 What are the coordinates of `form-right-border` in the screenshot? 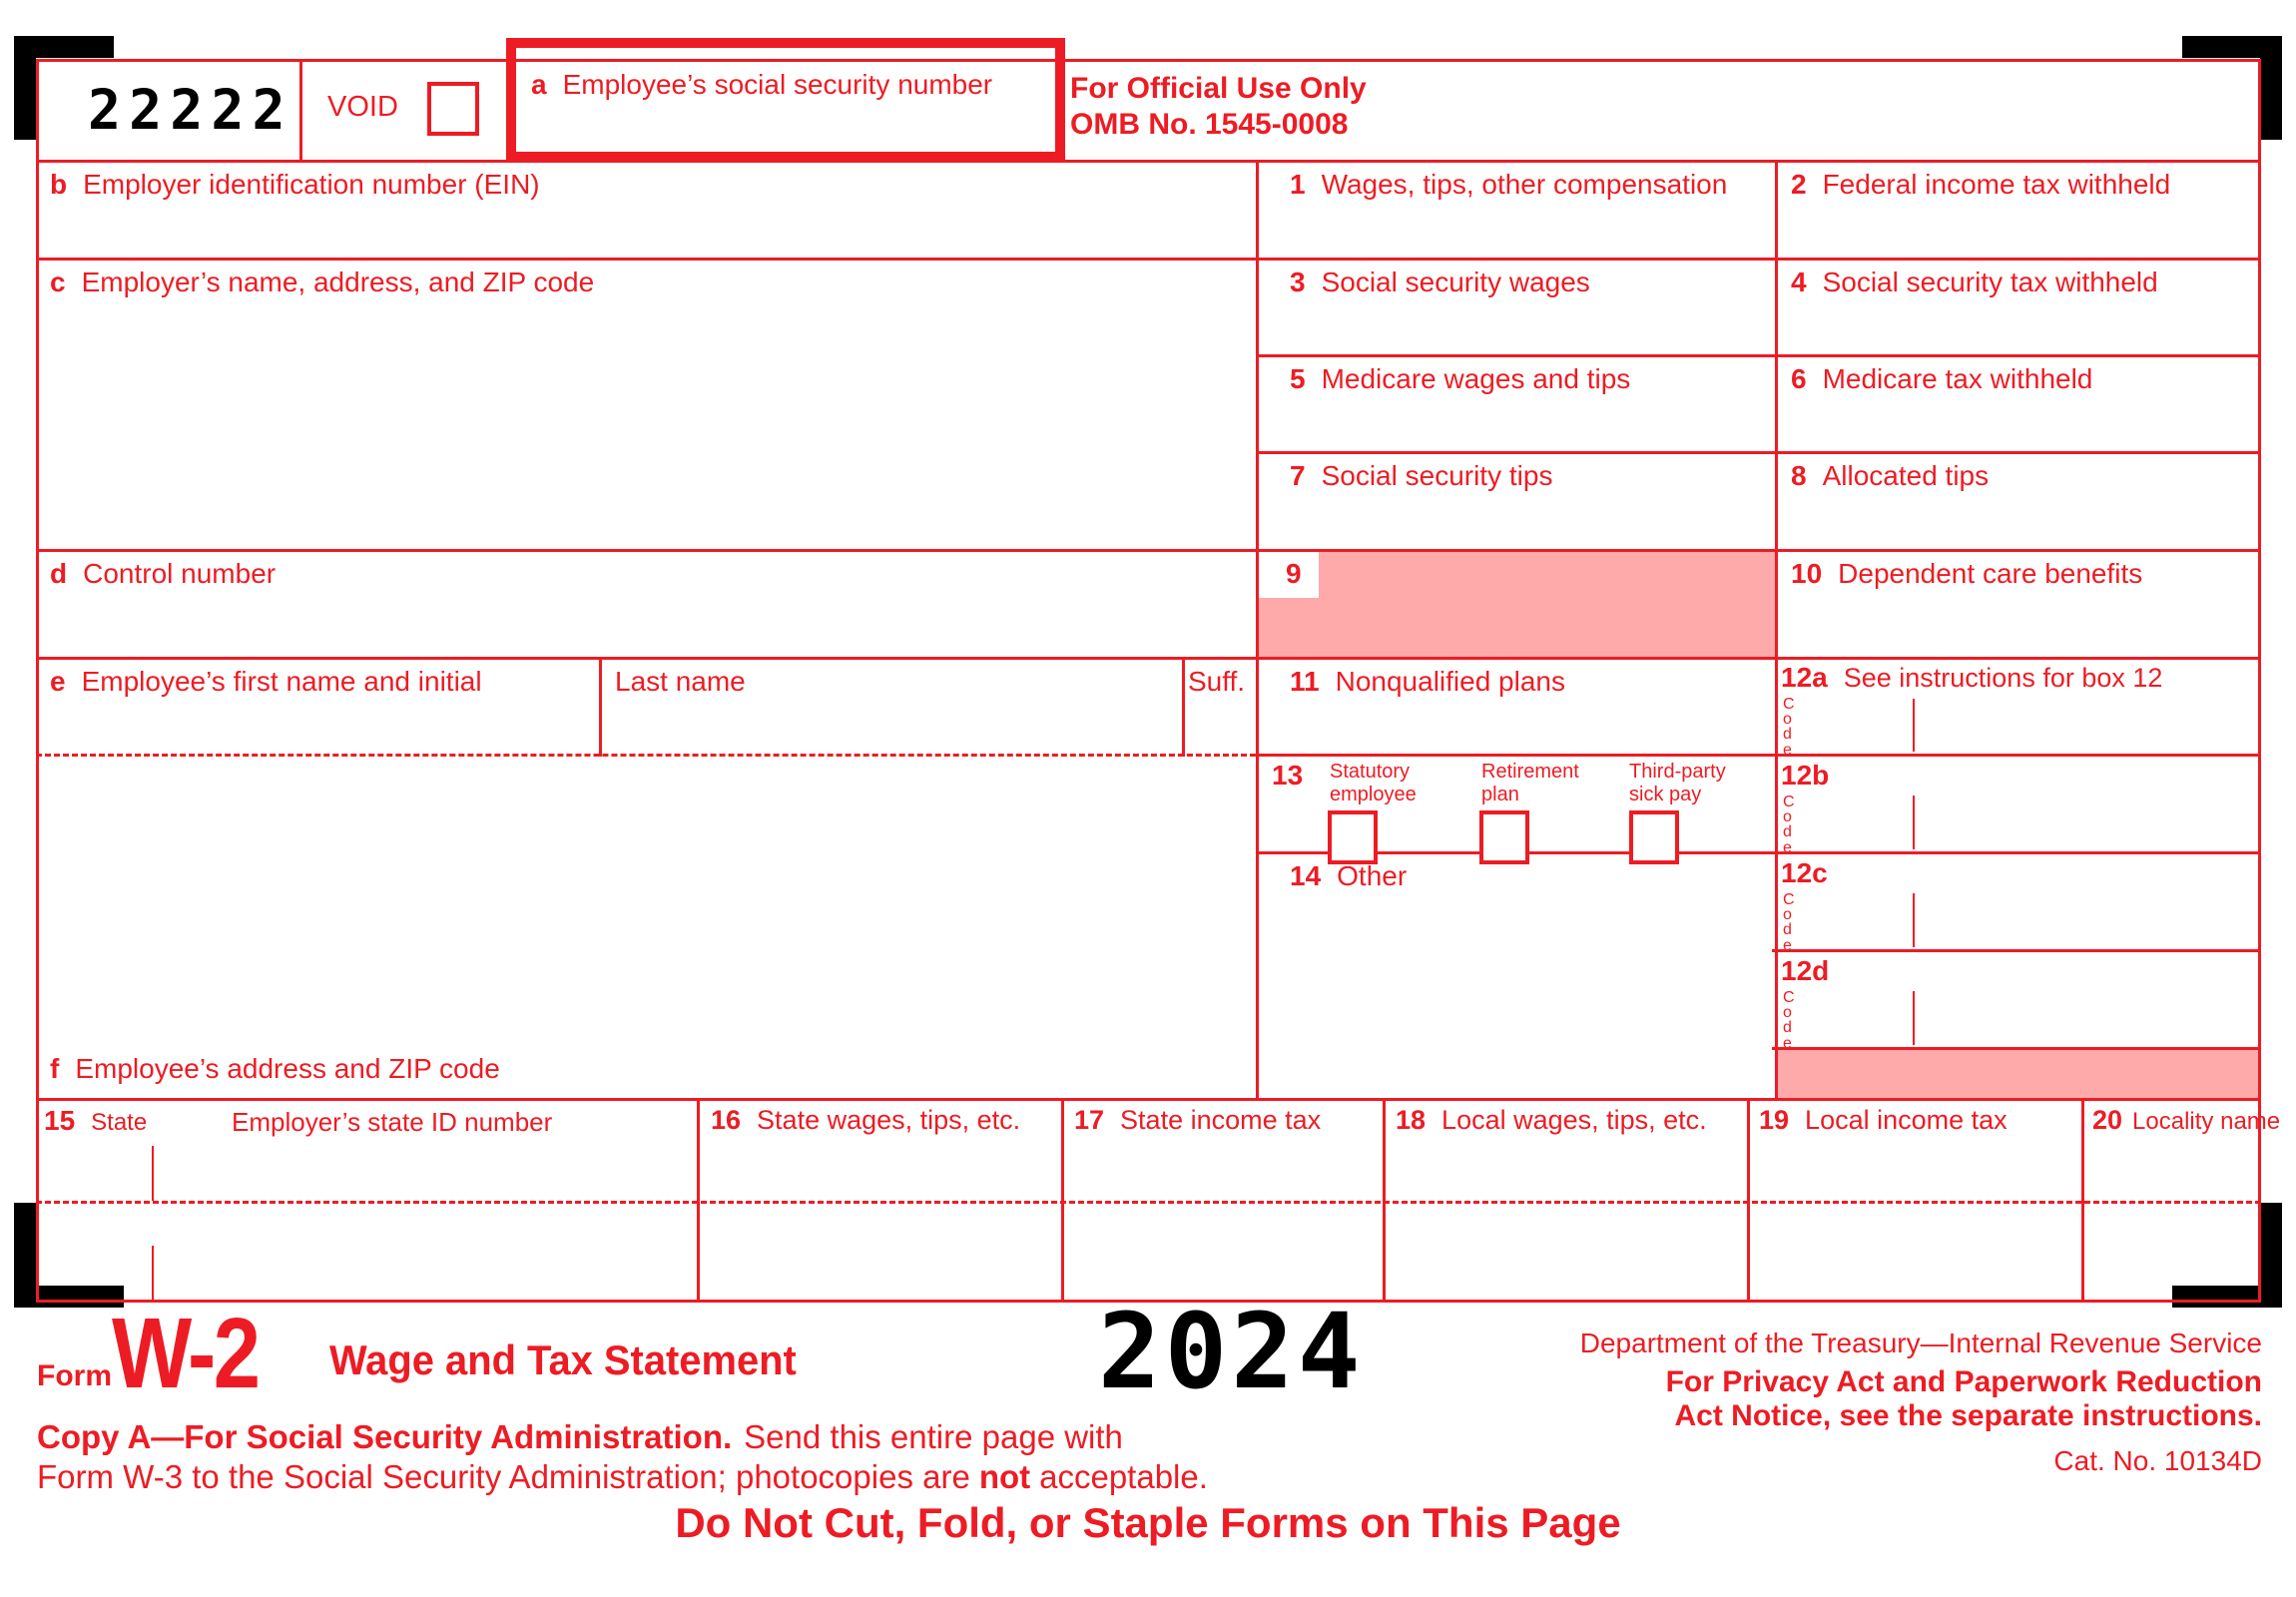 It's located at (2260, 681).